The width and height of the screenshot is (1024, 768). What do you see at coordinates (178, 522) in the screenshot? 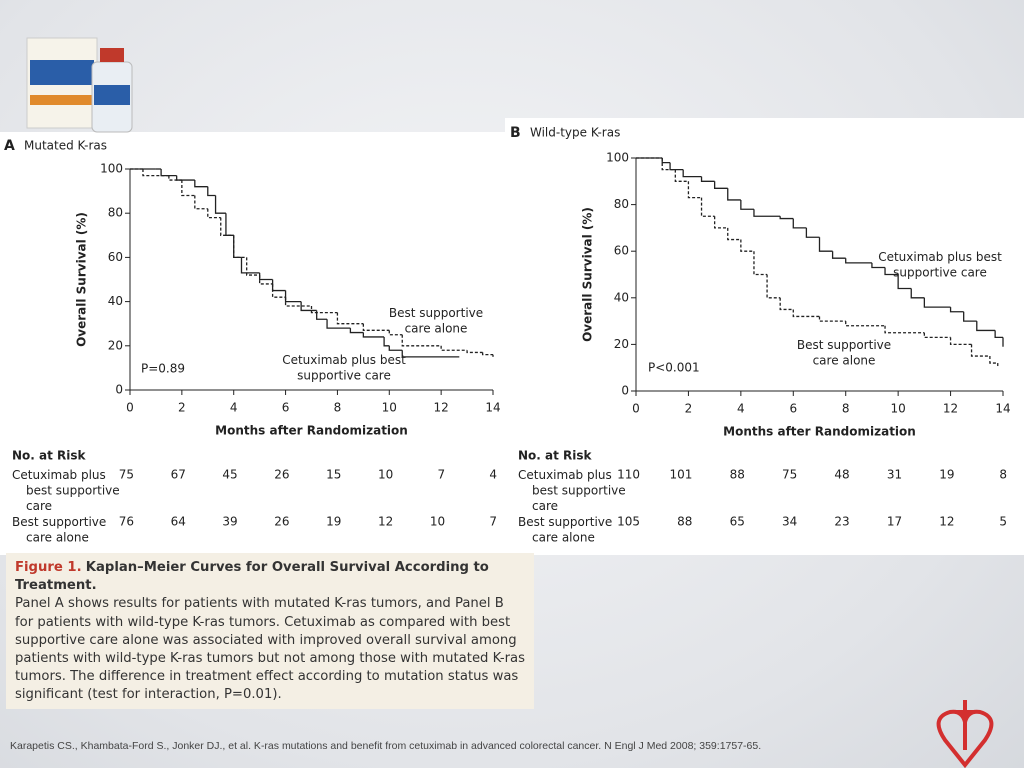
I see `risk-count: 64` at bounding box center [178, 522].